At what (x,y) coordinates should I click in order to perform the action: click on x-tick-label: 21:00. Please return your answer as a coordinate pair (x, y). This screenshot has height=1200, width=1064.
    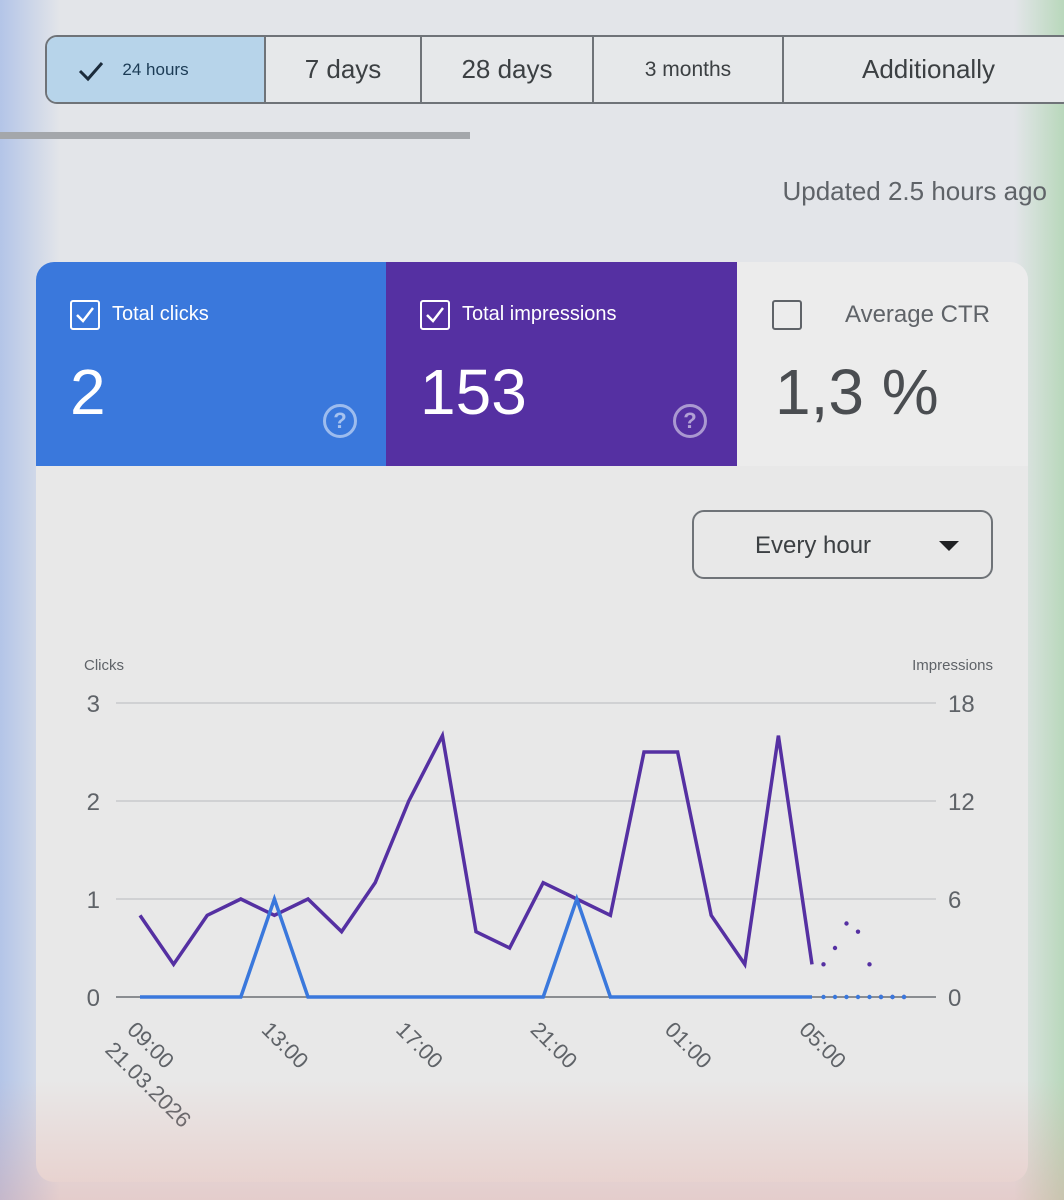
    Looking at the image, I should click on (554, 1045).